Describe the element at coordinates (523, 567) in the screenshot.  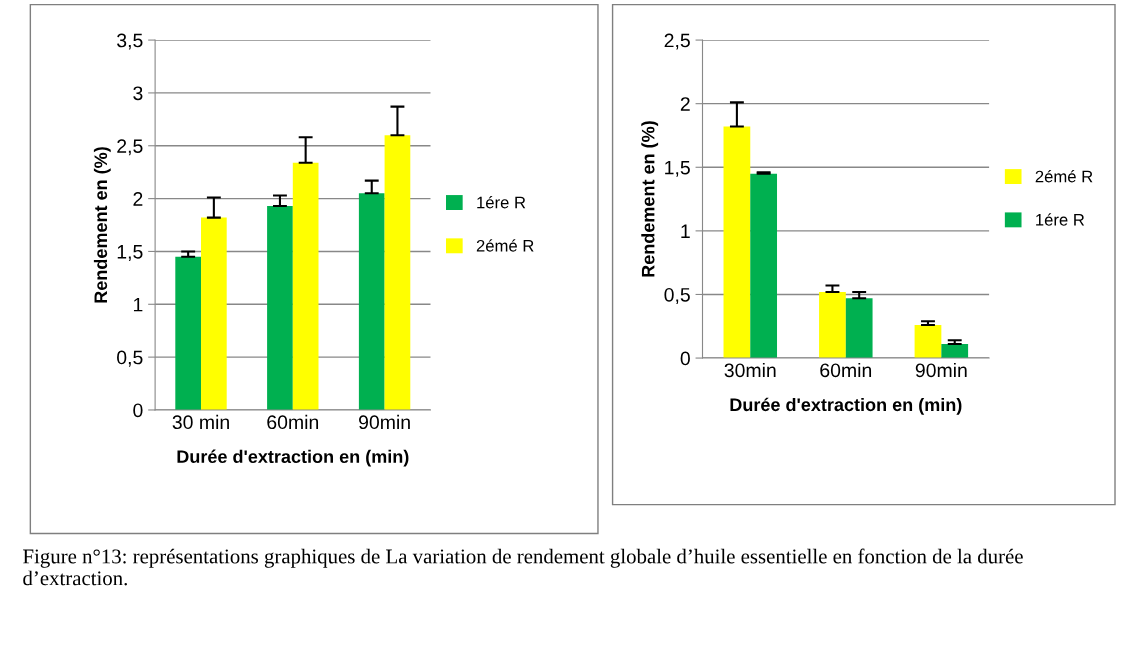
I see `text: Figure n°13: représentations graphiques de La variation de rendement globale d’huile essentielle en fonction de la durée d’extraction.` at that location.